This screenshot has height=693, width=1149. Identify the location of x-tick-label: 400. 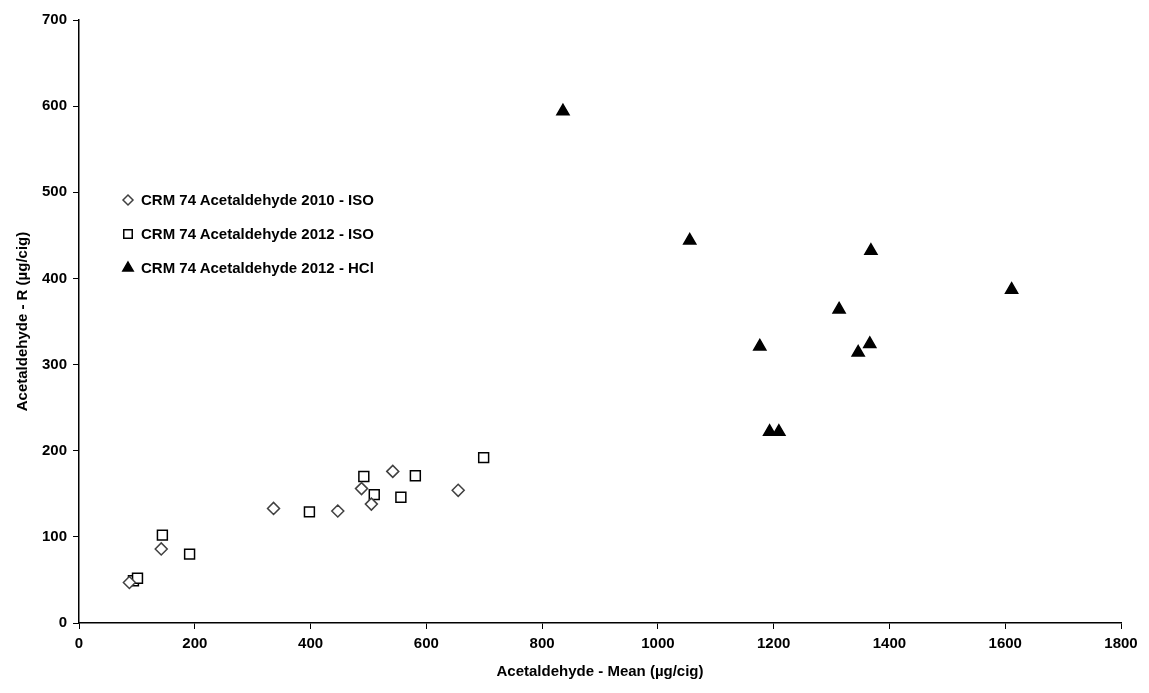
(311, 643).